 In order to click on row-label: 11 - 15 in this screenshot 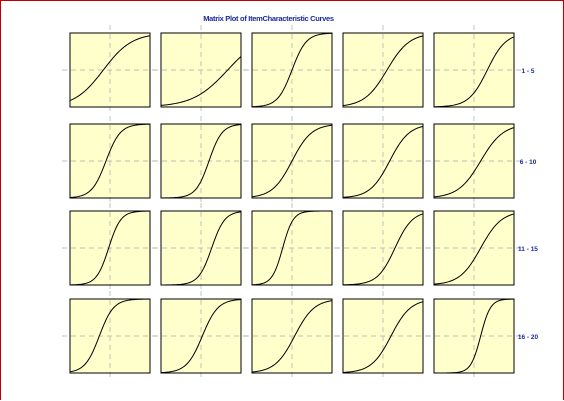, I will do `click(528, 249)`.